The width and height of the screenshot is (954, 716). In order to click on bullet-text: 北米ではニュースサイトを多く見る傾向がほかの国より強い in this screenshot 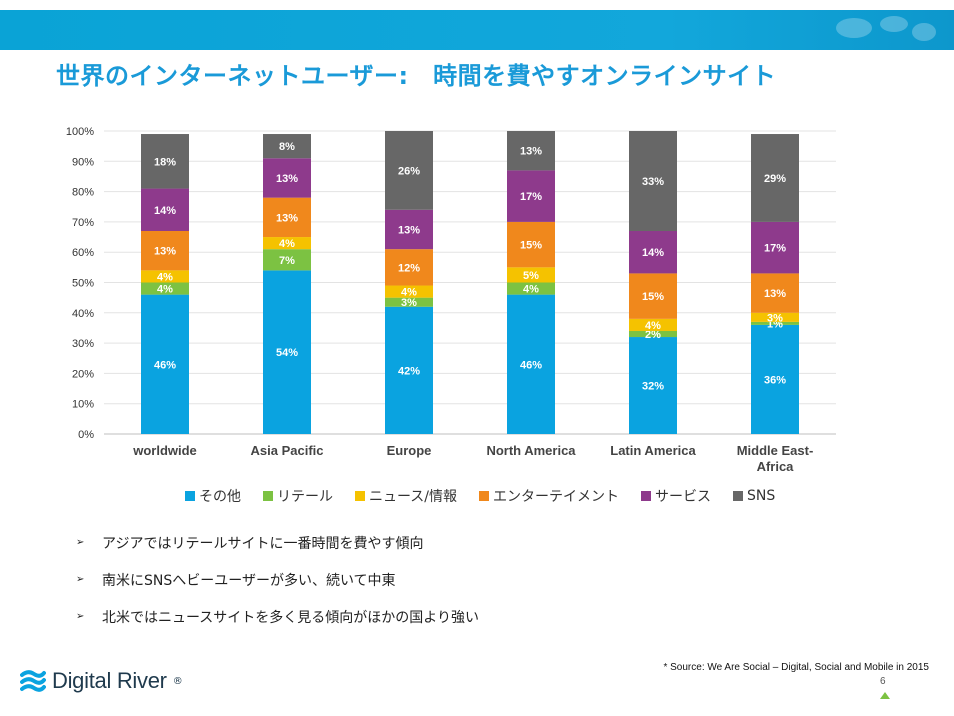, I will do `click(291, 617)`.